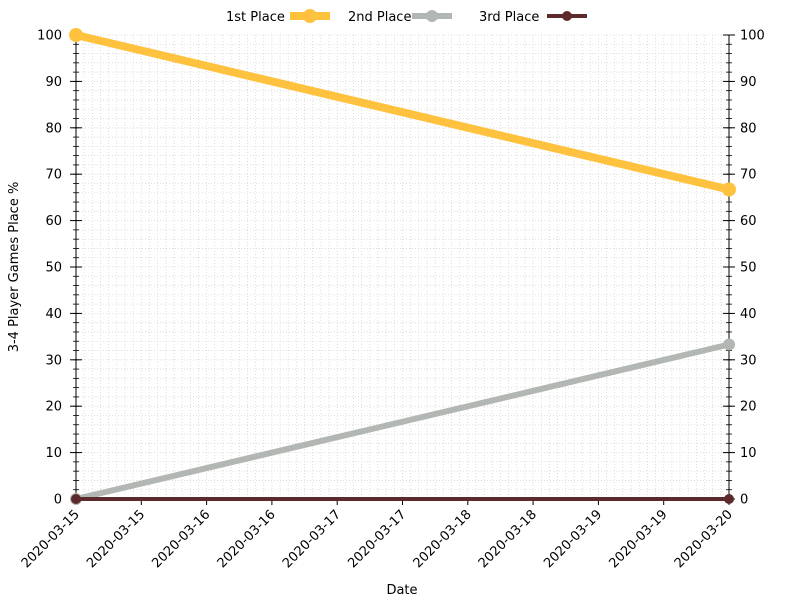 This screenshot has width=800, height=600. I want to click on legend: 1st Place 2nd Place 3rd Place, so click(406, 17).